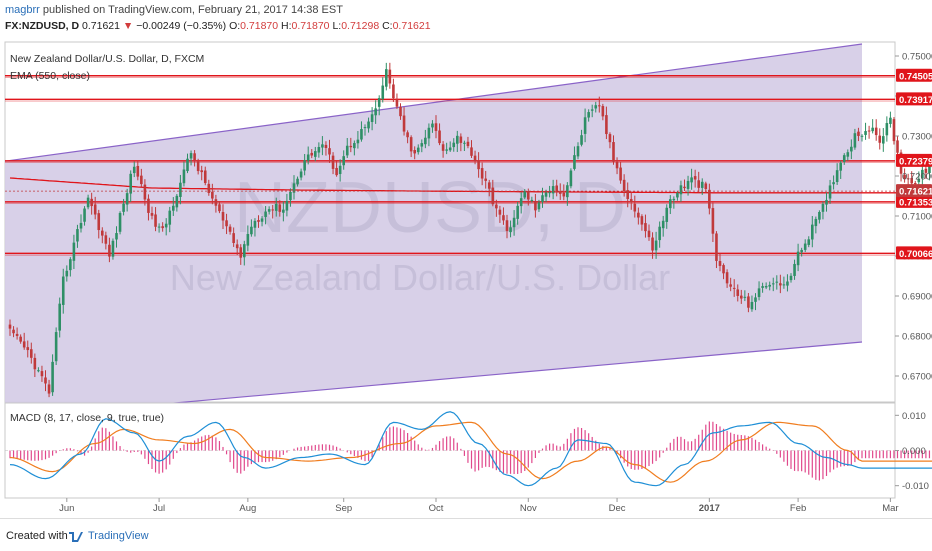  Describe the element at coordinates (118, 536) in the screenshot. I see `tradingview-brand-link: TradingView` at that location.